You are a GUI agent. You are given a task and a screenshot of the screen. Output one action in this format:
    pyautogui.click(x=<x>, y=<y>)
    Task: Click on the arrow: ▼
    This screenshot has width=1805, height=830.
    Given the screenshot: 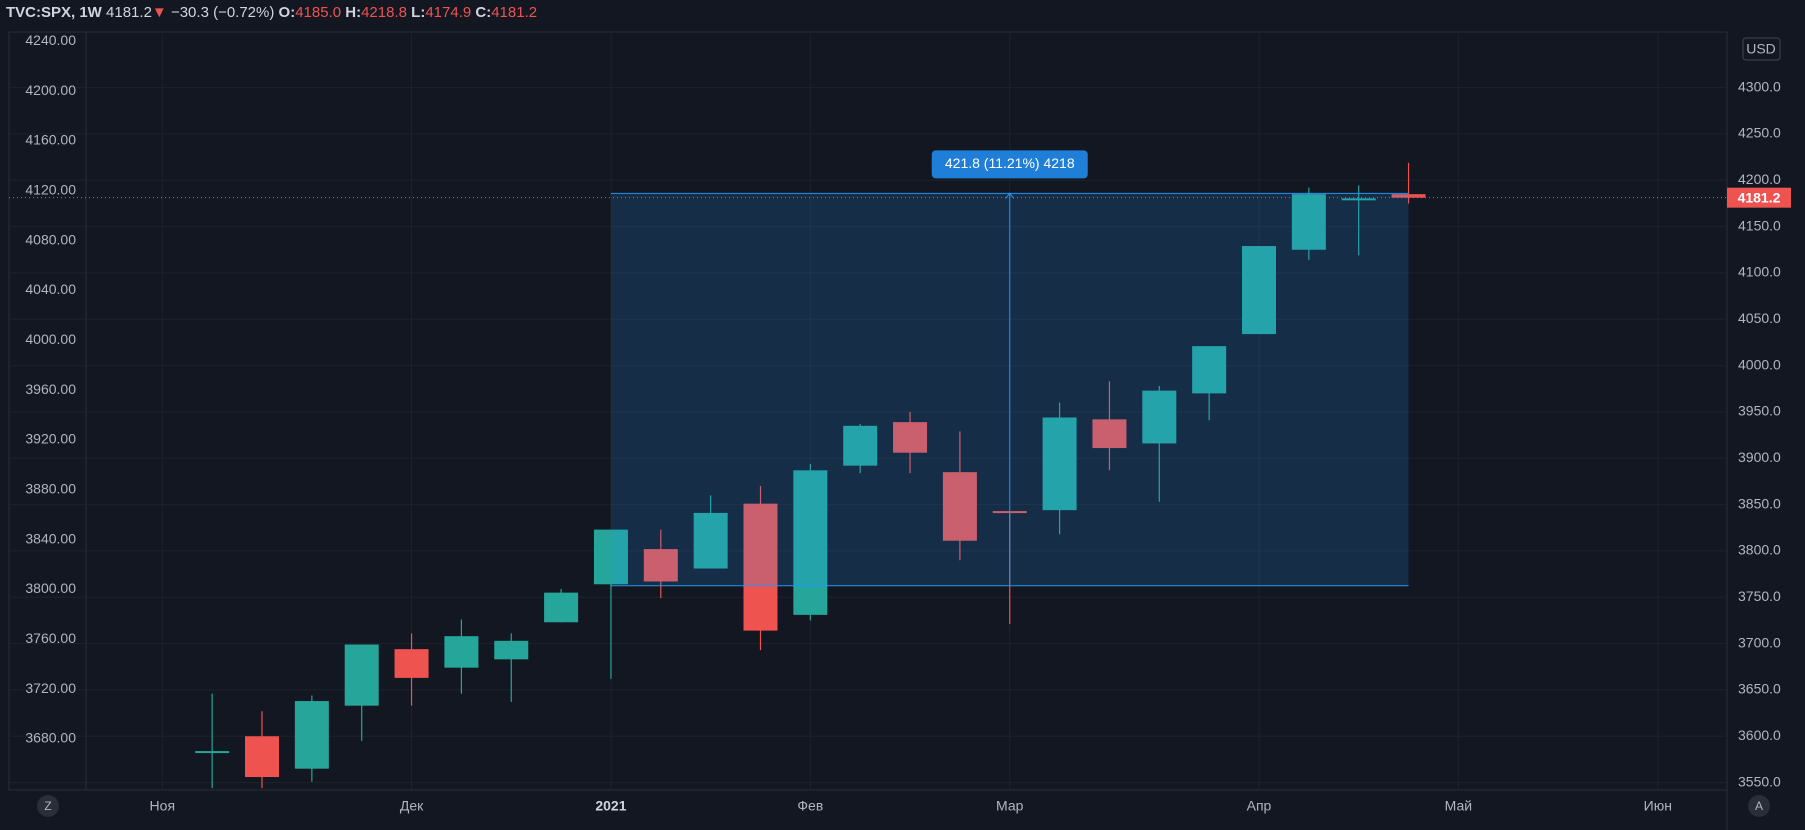 What is the action you would take?
    pyautogui.click(x=159, y=12)
    